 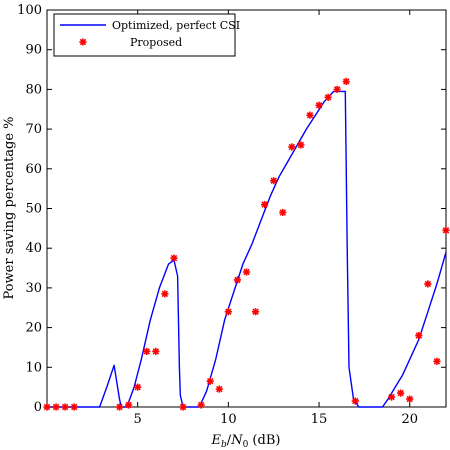 I want to click on legend-label-optimized: Optimized, perfect CSI, so click(x=176, y=25).